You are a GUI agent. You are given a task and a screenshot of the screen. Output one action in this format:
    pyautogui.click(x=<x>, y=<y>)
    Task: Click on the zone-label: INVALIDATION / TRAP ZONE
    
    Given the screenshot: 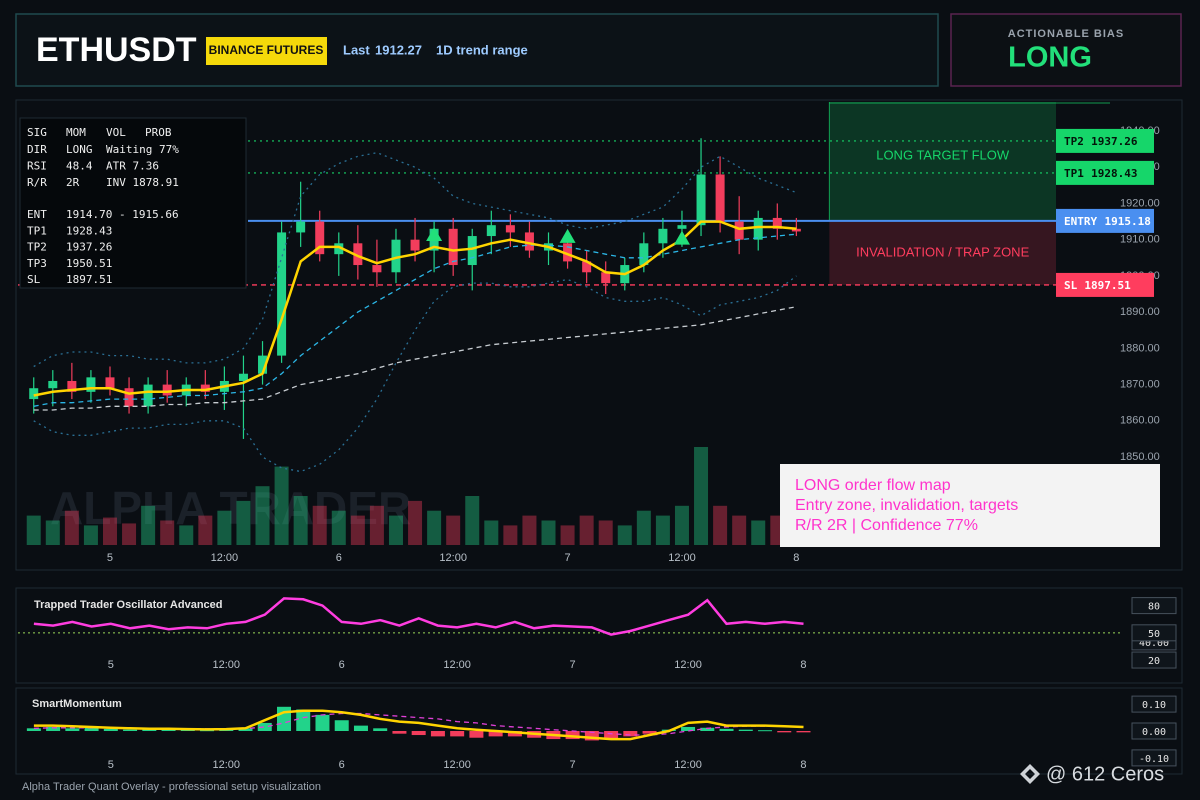 What is the action you would take?
    pyautogui.click(x=942, y=251)
    